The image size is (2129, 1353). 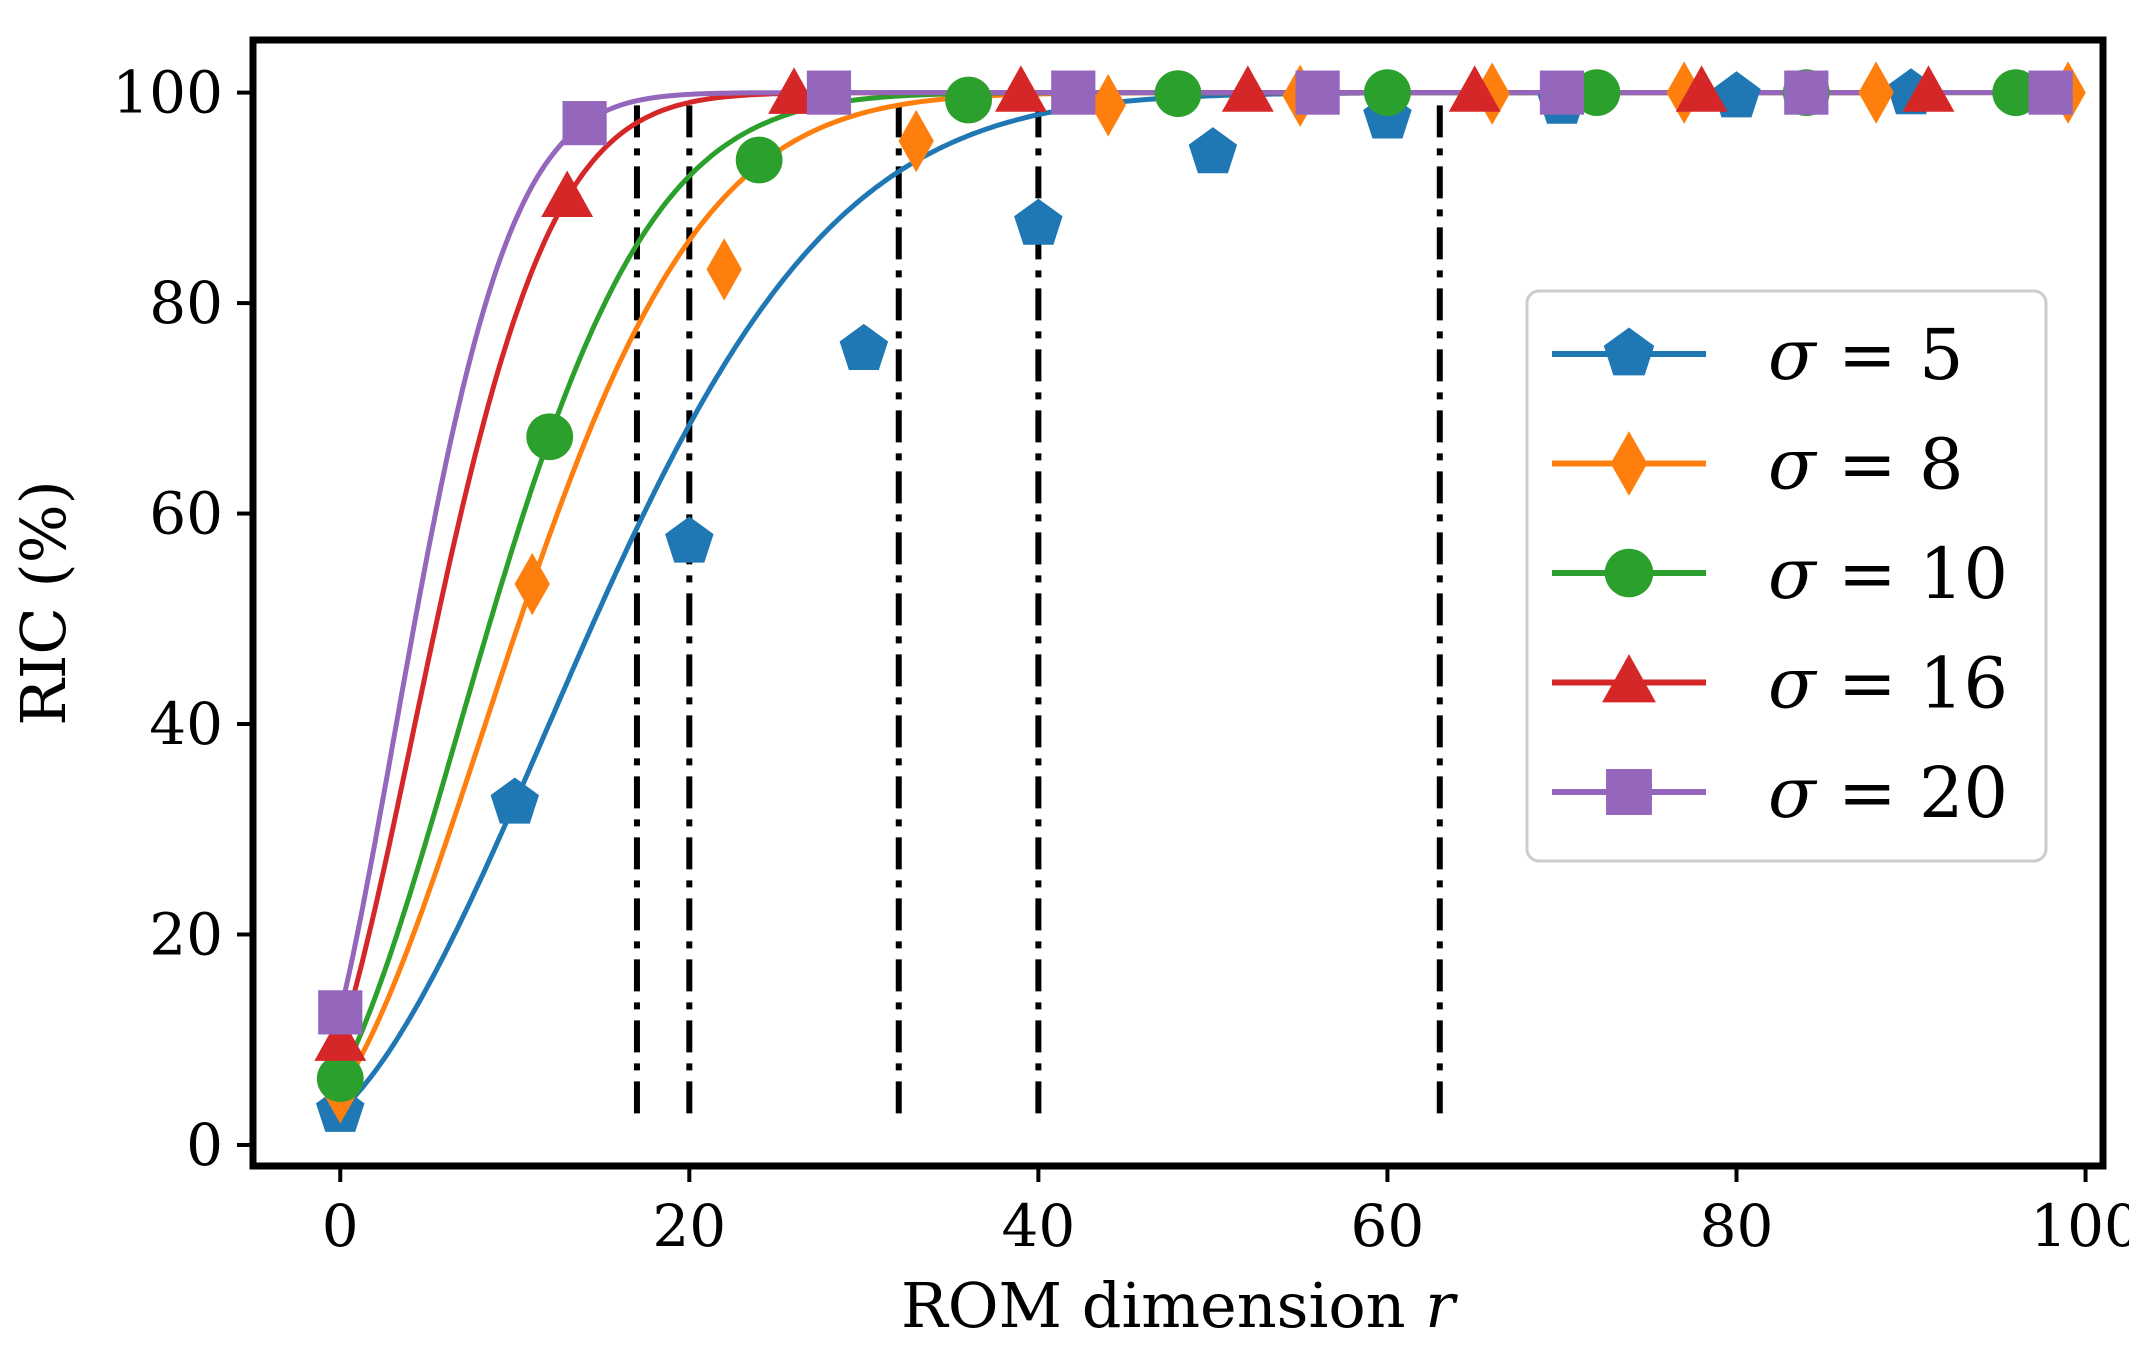 I want to click on x-tick-label: 80, so click(x=1737, y=1226).